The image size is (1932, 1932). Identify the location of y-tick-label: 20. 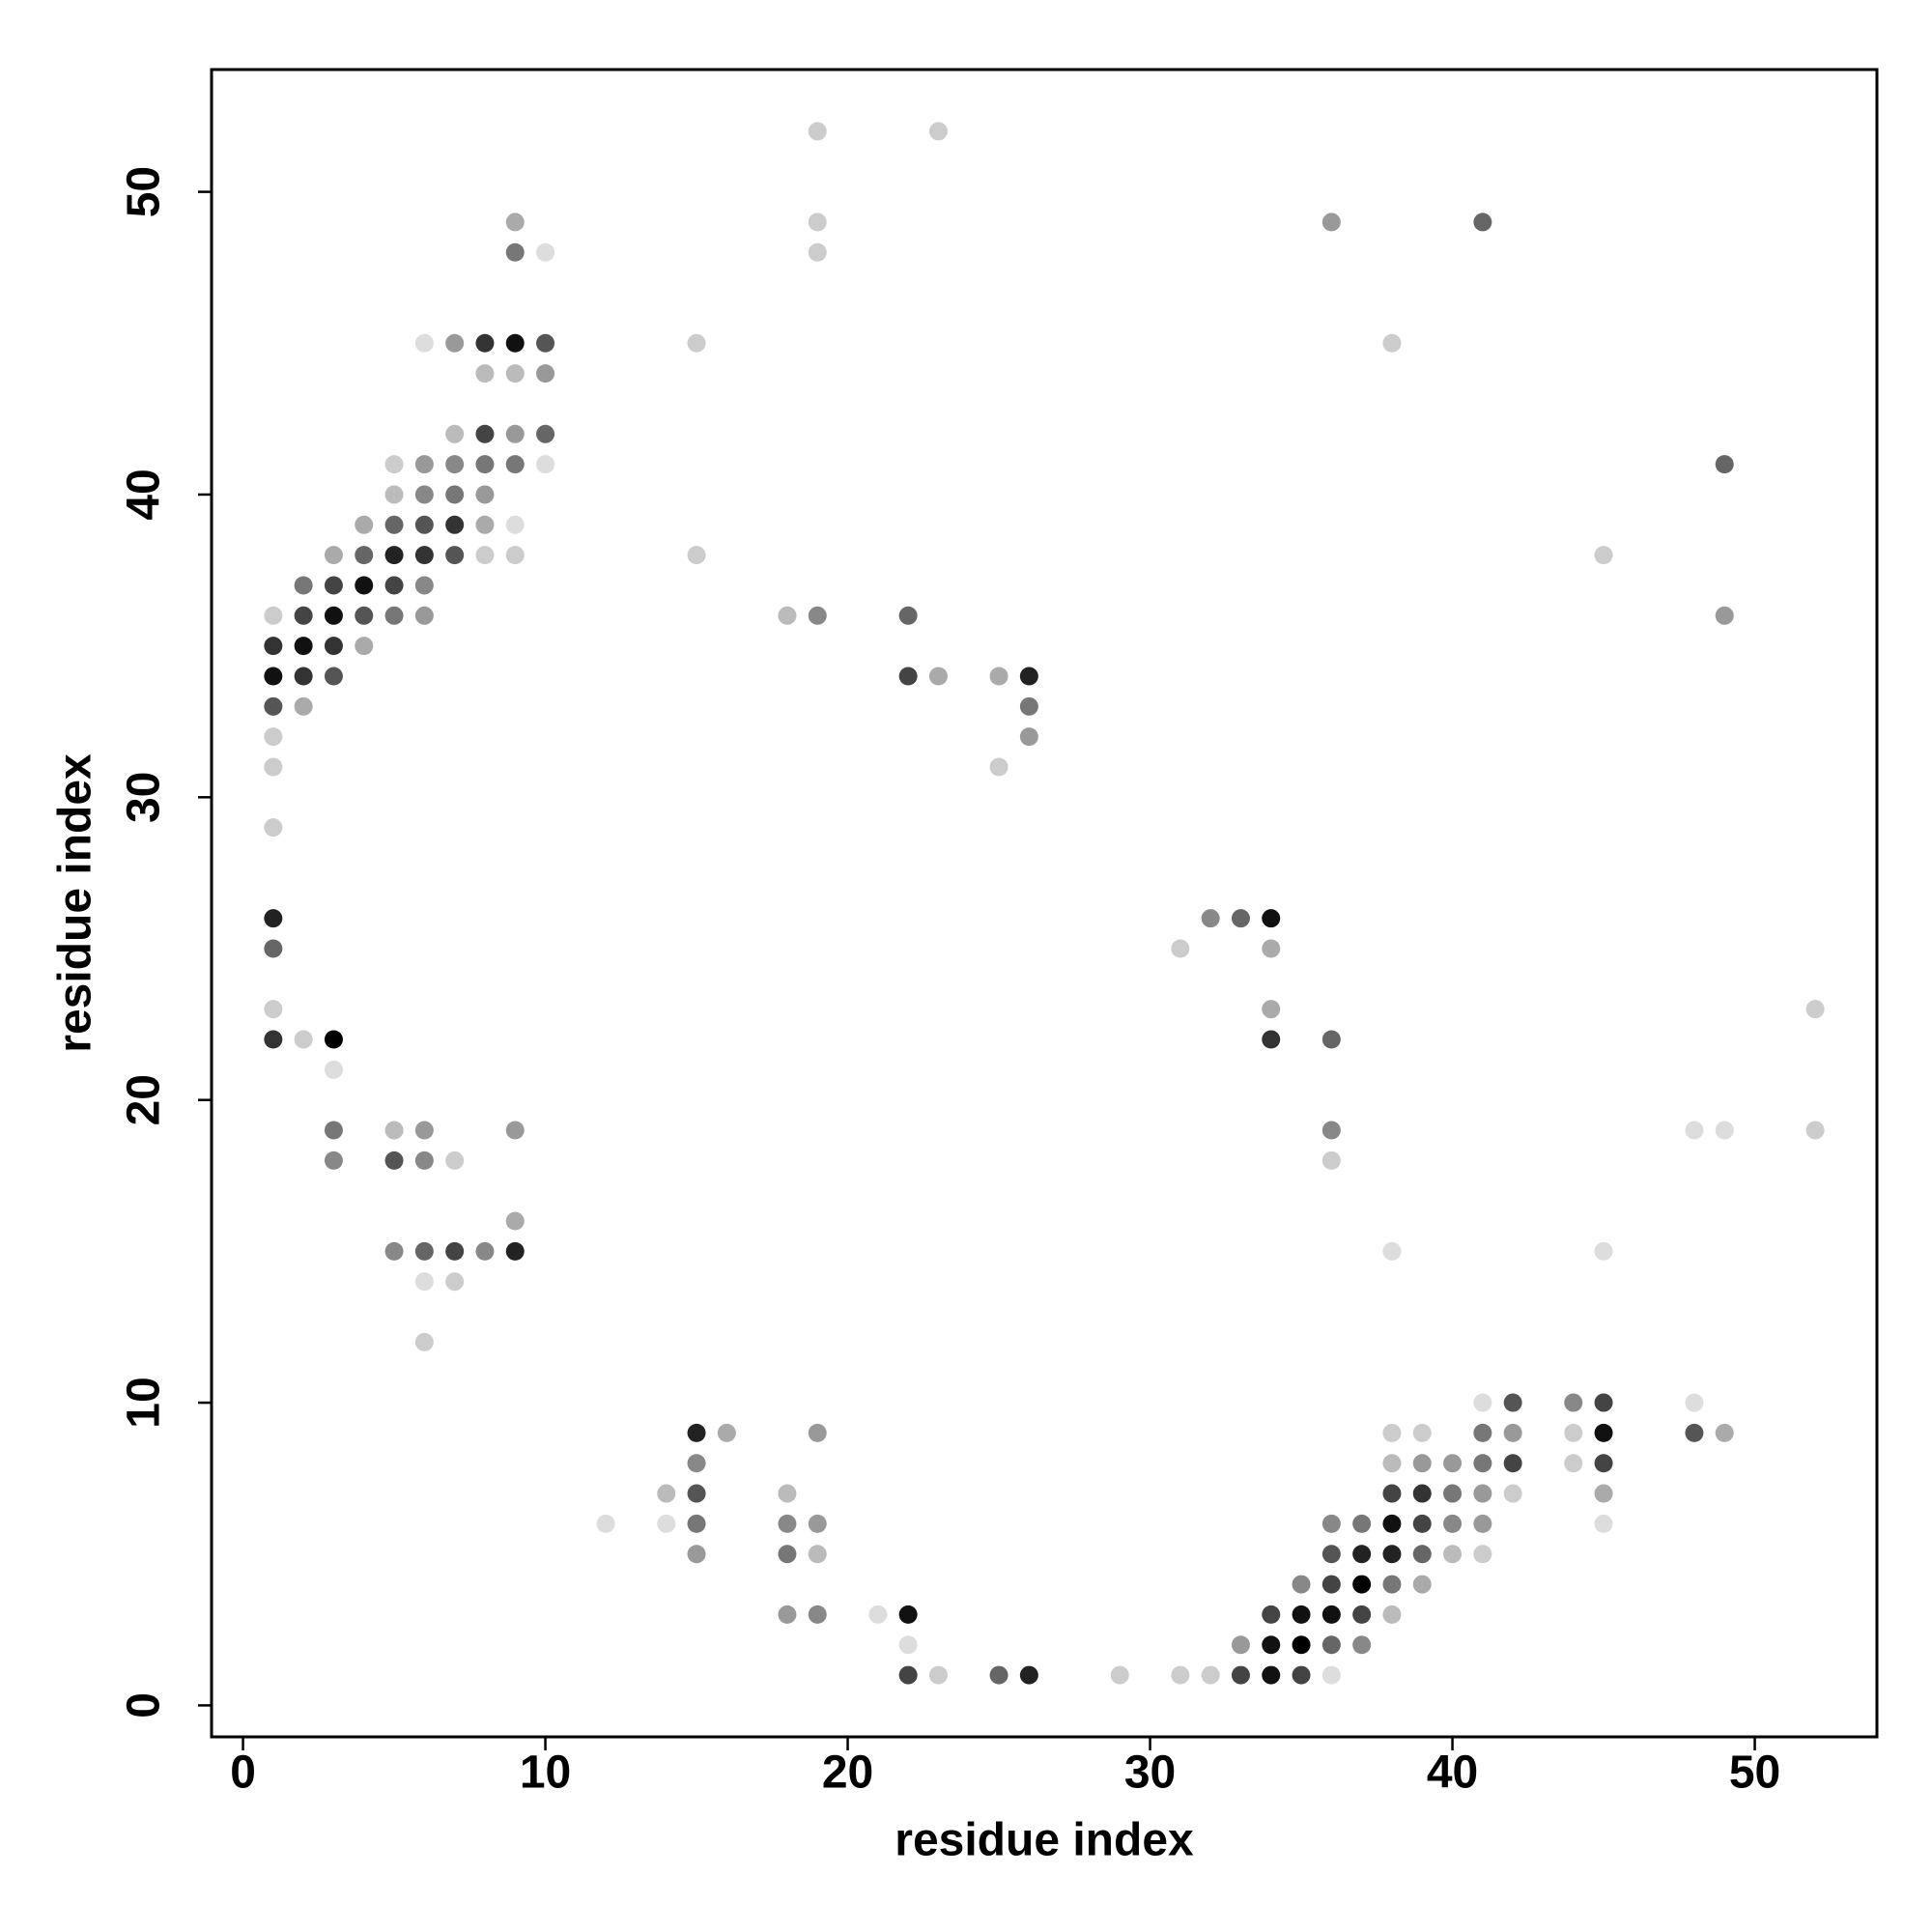
(144, 1099).